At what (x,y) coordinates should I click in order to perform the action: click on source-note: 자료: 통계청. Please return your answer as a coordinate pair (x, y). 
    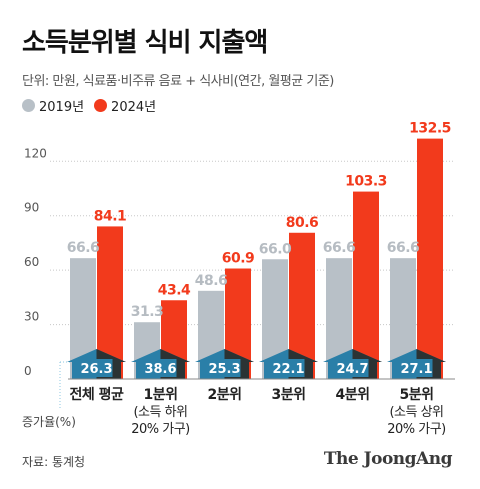
    Looking at the image, I should click on (54, 462).